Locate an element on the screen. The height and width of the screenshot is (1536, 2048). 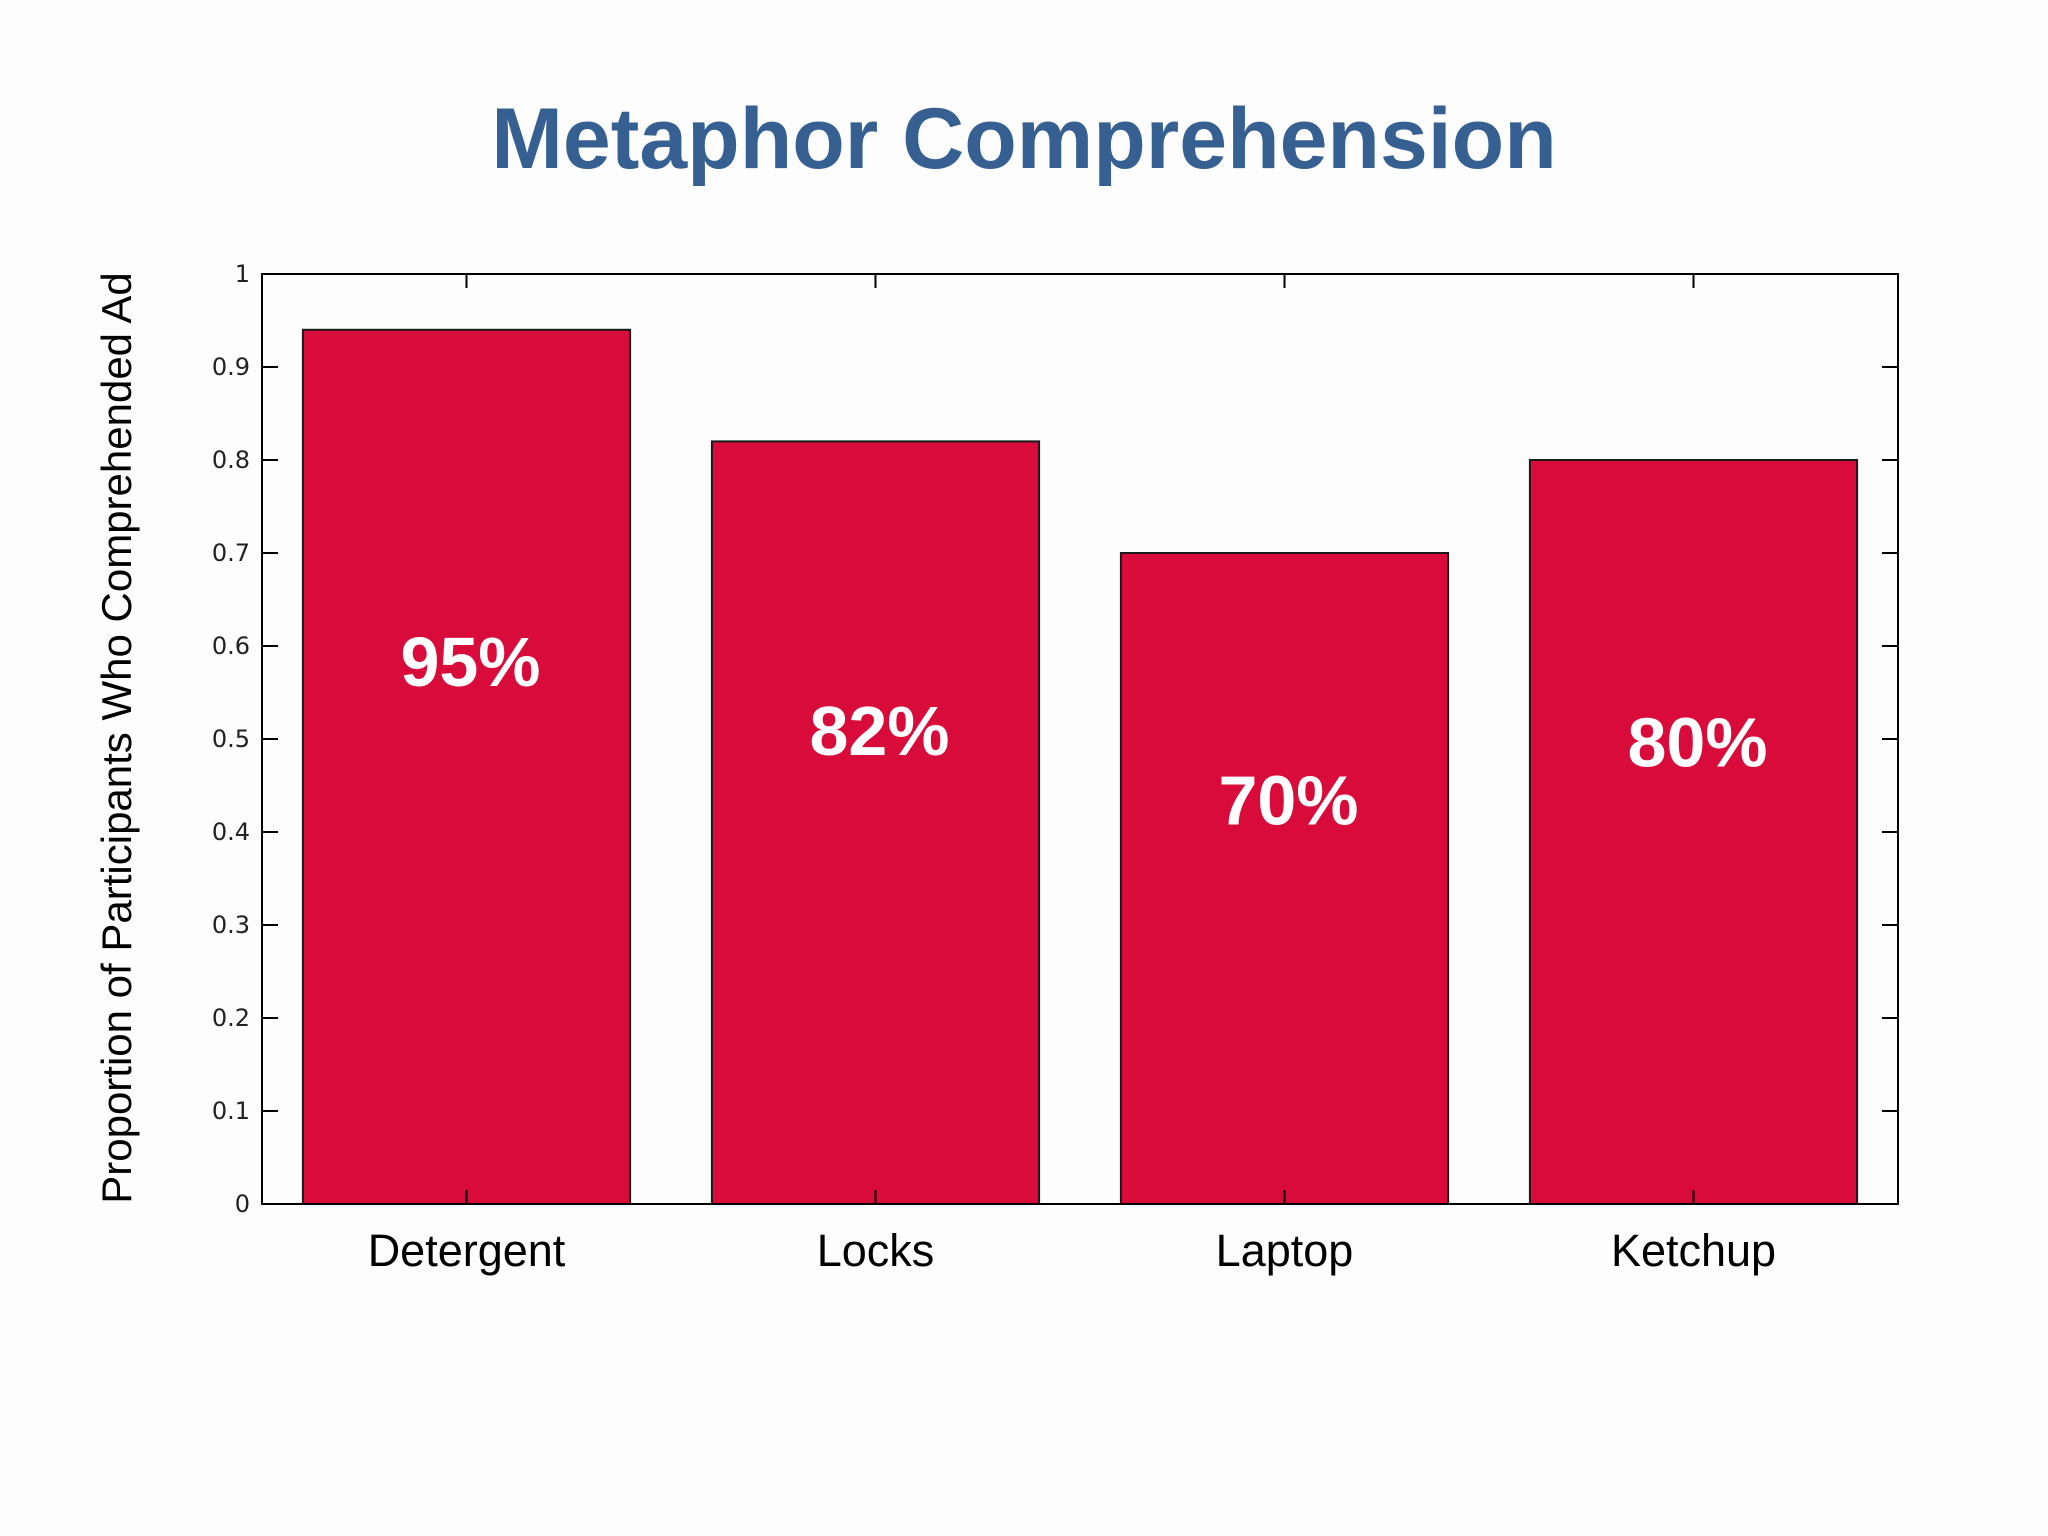
chart-title: Metaphor Comprehension is located at coordinates (1024, 139).